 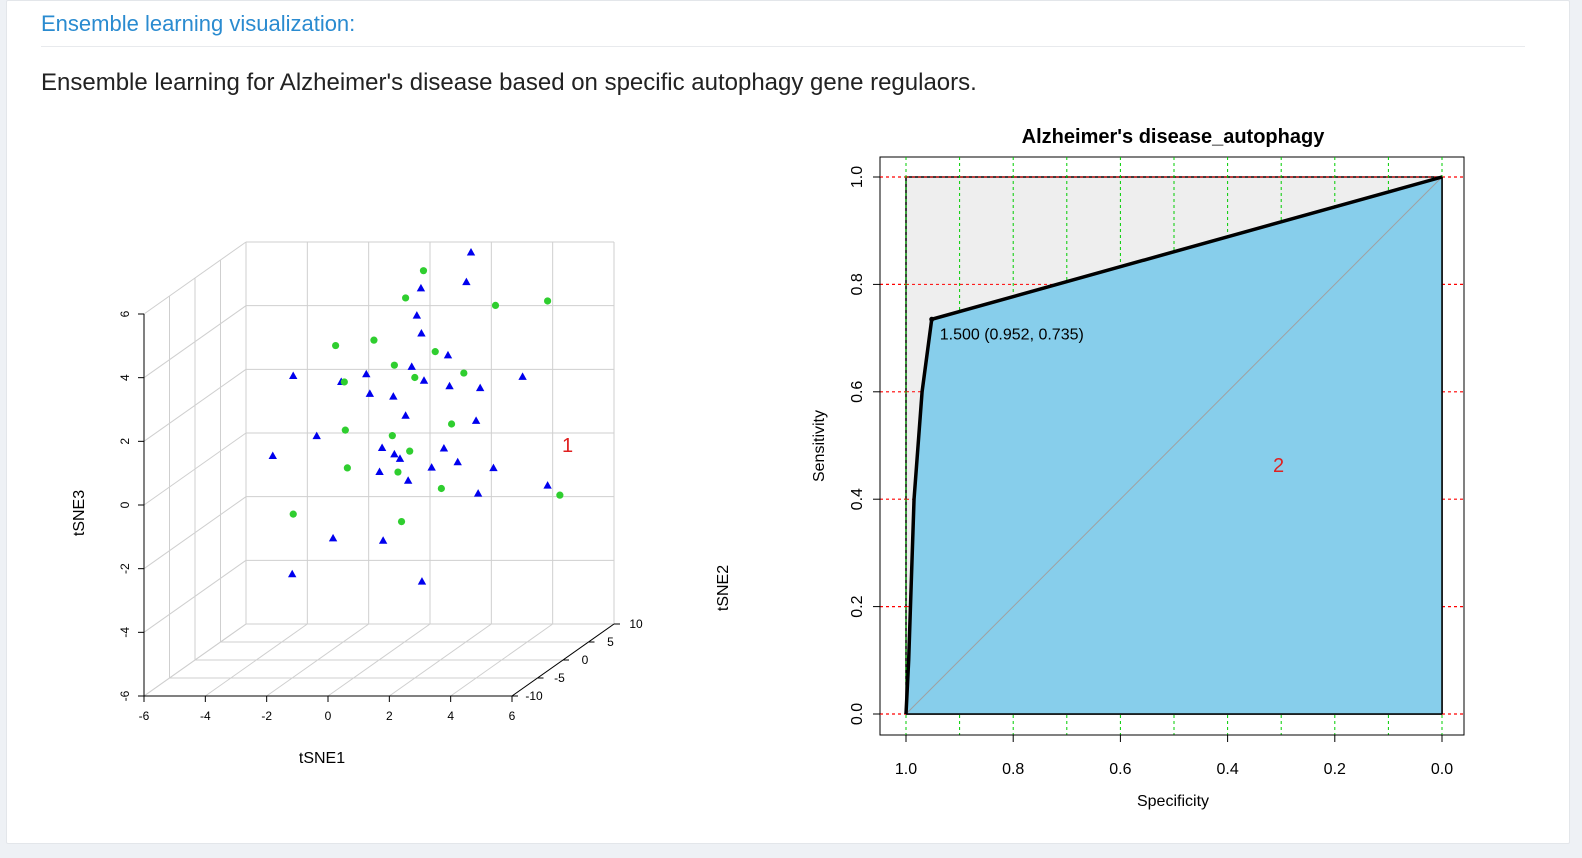 What do you see at coordinates (906, 769) in the screenshot?
I see `roc-x-tick-label: 1.0` at bounding box center [906, 769].